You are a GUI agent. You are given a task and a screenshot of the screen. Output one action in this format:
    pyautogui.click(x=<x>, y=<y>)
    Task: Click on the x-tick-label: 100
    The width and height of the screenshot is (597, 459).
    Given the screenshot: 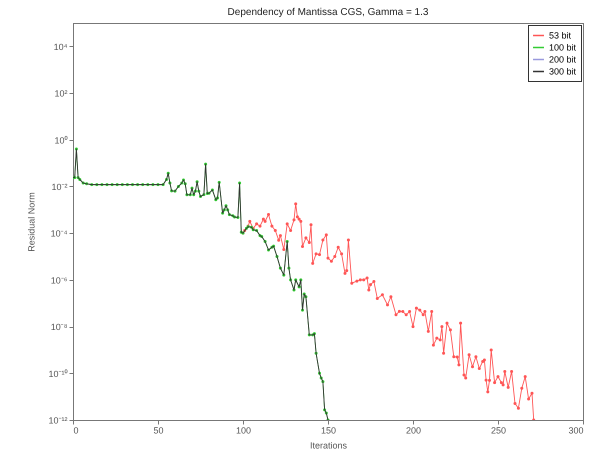 What is the action you would take?
    pyautogui.click(x=244, y=431)
    